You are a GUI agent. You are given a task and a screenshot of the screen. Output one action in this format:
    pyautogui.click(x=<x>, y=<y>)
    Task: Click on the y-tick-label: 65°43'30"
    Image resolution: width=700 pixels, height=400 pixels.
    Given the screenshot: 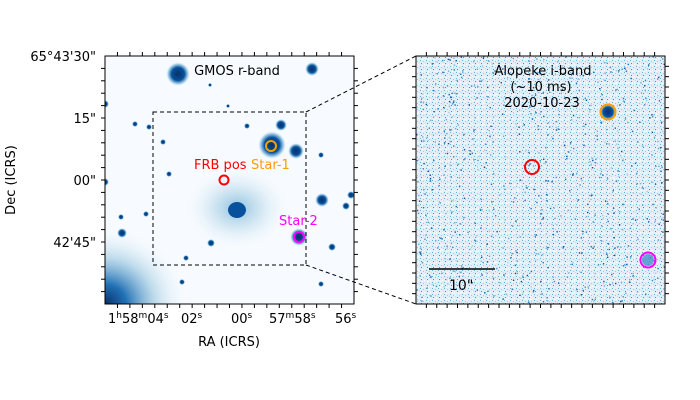 What is the action you would take?
    pyautogui.click(x=63, y=57)
    